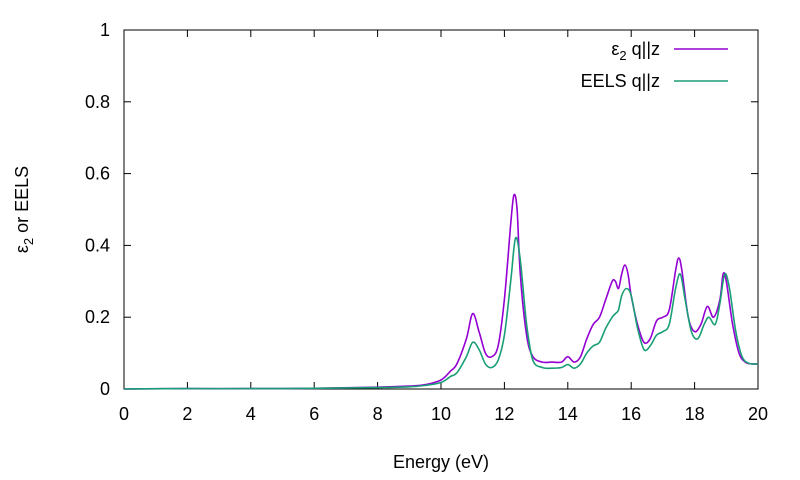  I want to click on x-tick-label: 16, so click(631, 414).